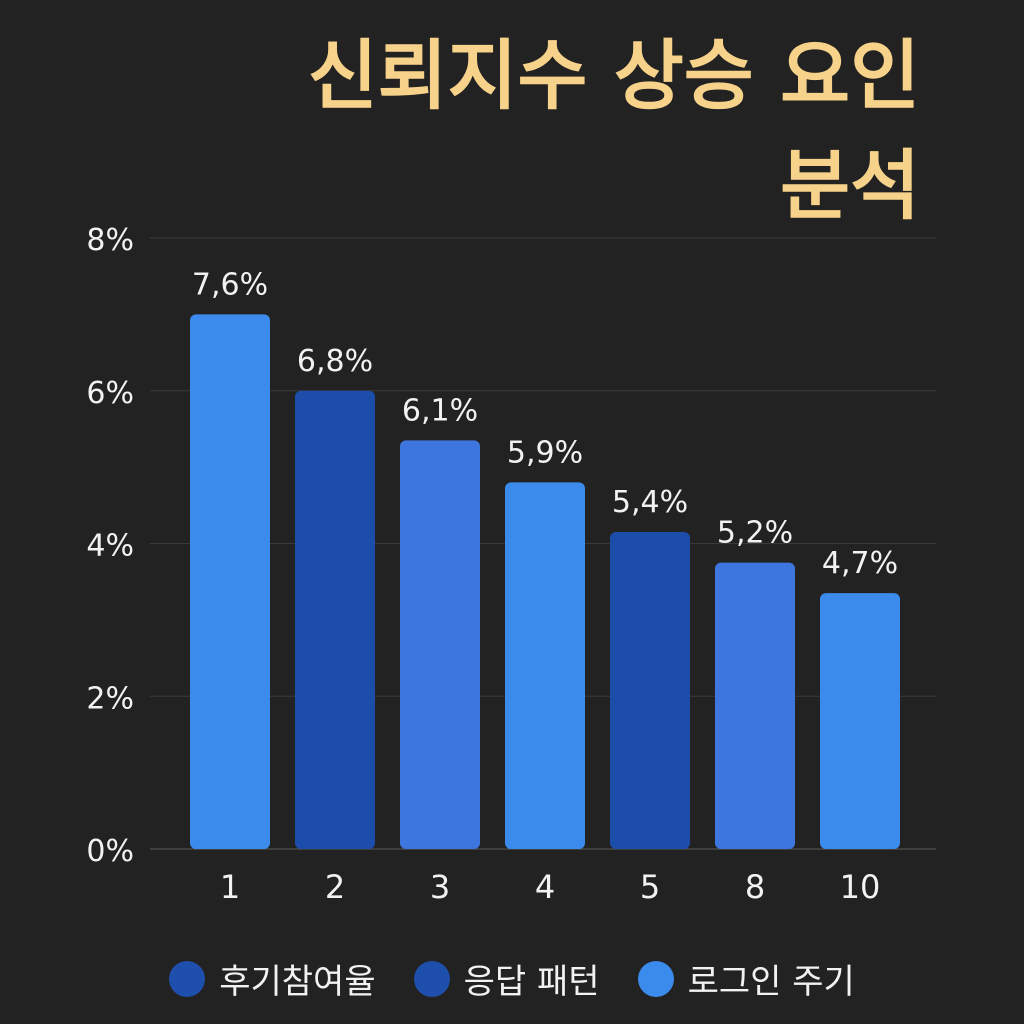 This screenshot has height=1024, width=1024. What do you see at coordinates (860, 563) in the screenshot?
I see `data-label: 4,7%` at bounding box center [860, 563].